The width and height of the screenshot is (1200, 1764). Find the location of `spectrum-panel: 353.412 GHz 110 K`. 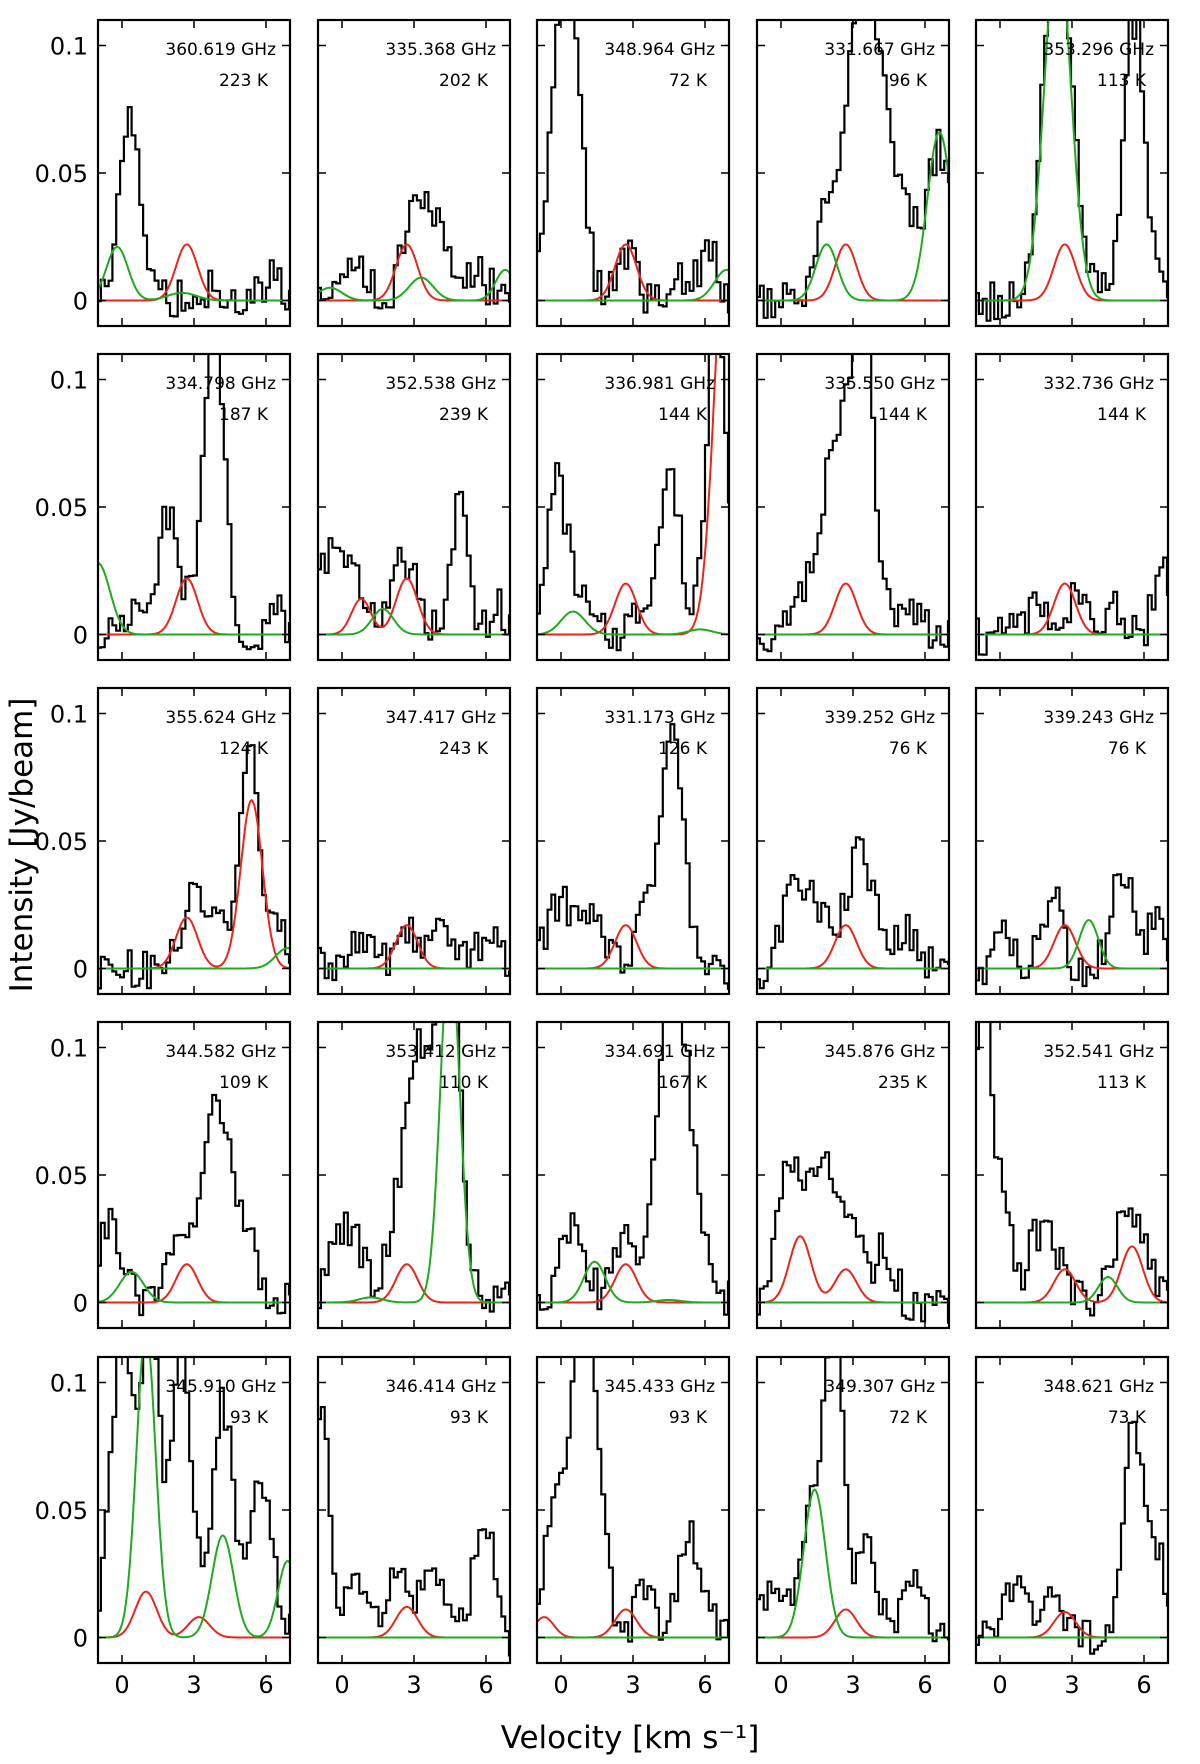

spectrum-panel: 353.412 GHz 110 K is located at coordinates (414, 1175).